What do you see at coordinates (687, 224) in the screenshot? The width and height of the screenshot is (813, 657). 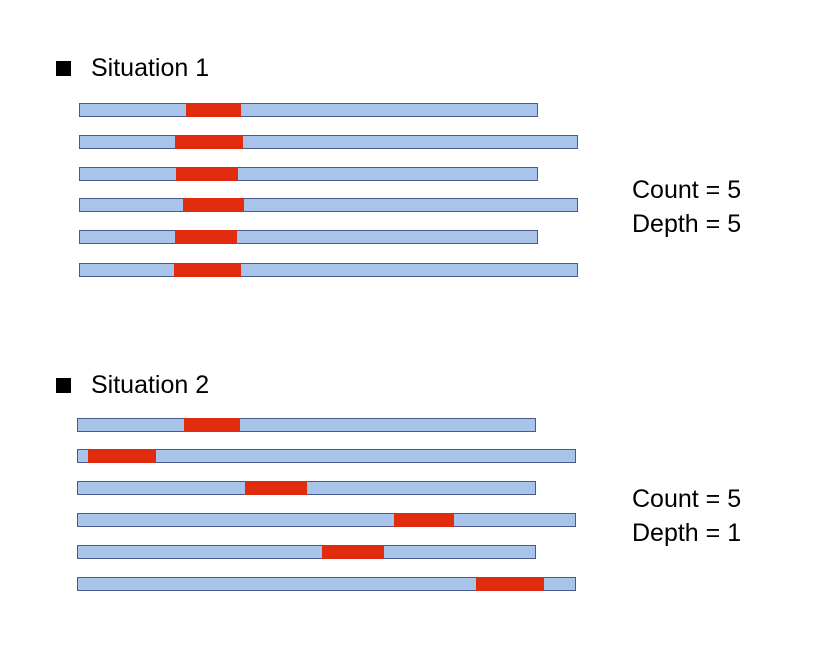 I see `depth-label: Depth = 5` at bounding box center [687, 224].